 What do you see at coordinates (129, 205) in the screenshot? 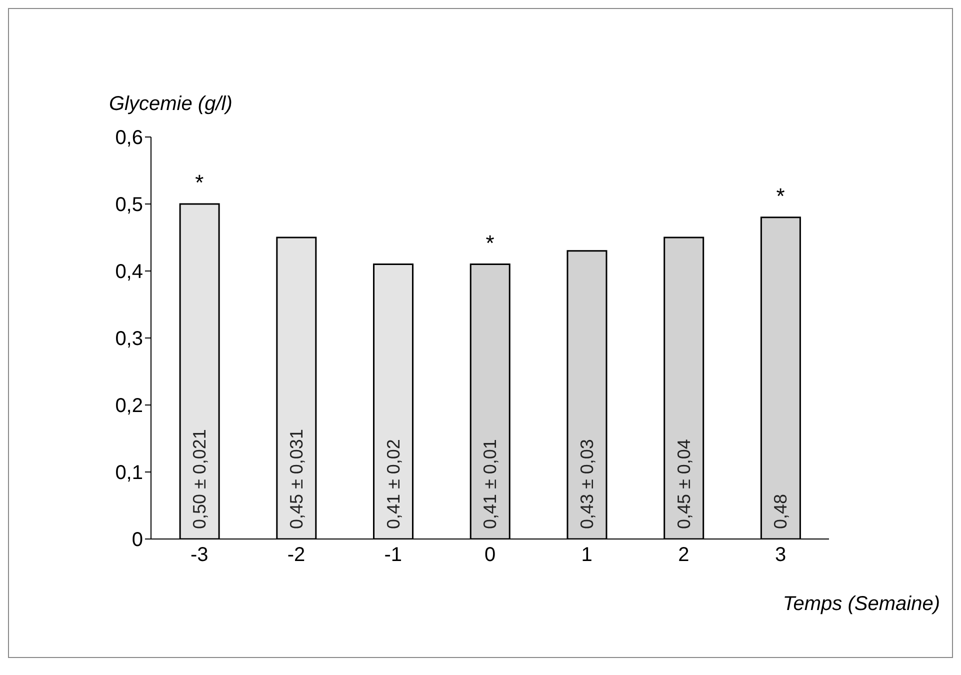
I see `y-tick-label: 0,5` at bounding box center [129, 205].